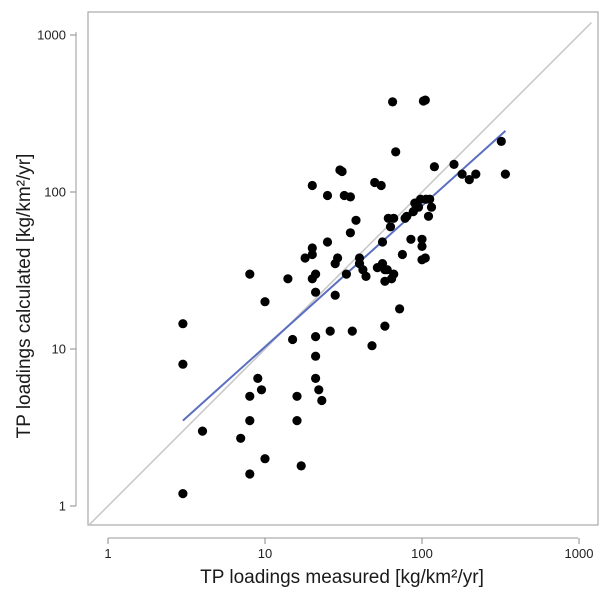 This screenshot has height=594, width=600. What do you see at coordinates (59, 349) in the screenshot?
I see `y-tick-label: 10` at bounding box center [59, 349].